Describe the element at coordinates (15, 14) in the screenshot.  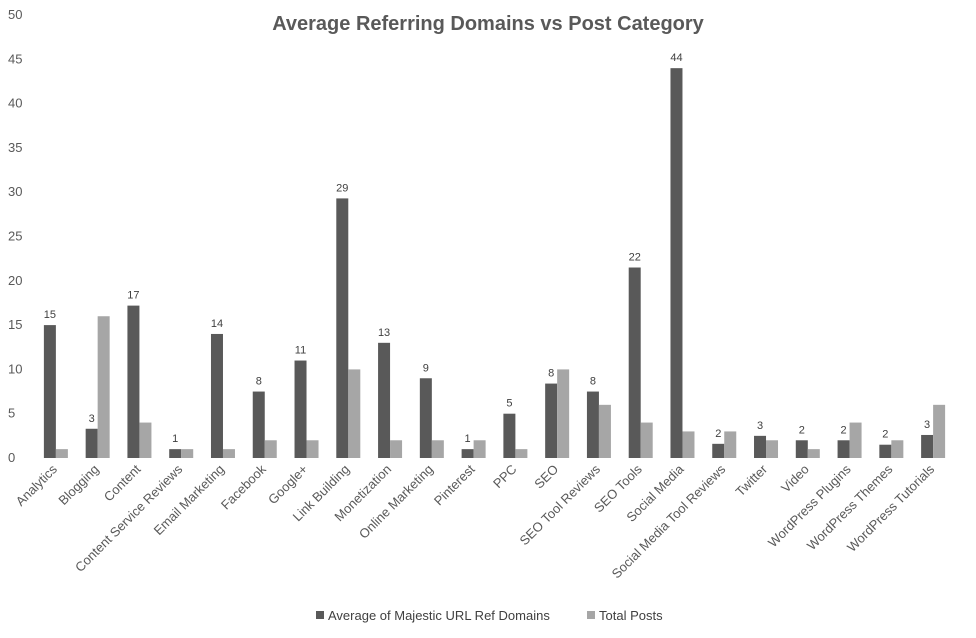
I see `y-tick-label: 50` at that location.